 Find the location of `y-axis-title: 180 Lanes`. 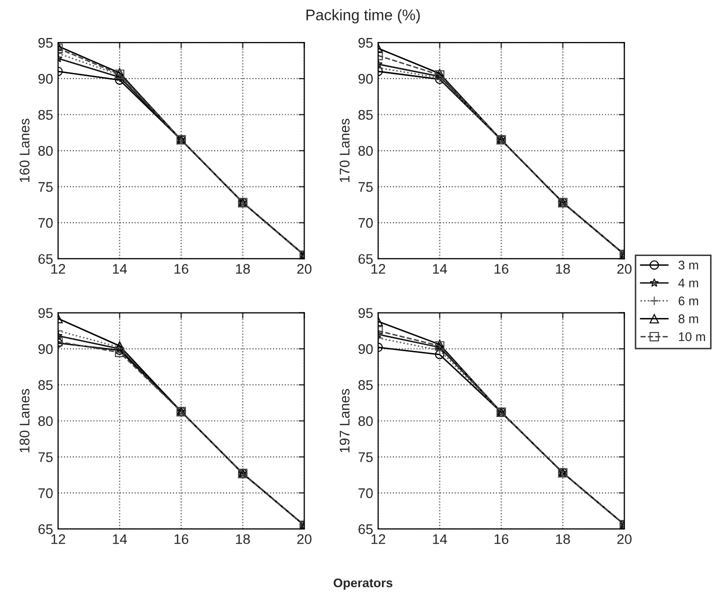

y-axis-title: 180 Lanes is located at coordinates (25, 420).